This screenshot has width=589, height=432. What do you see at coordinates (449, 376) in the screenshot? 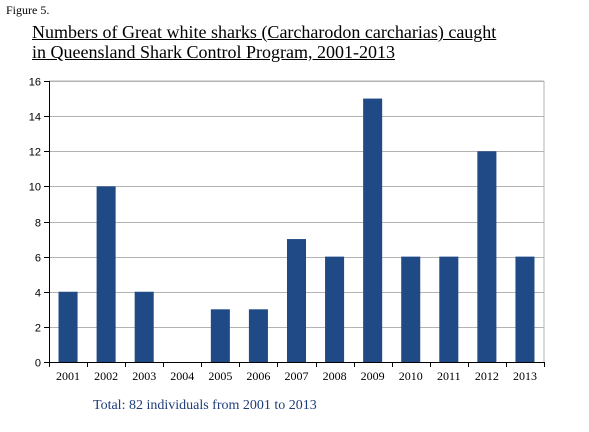
I see `x-tick-label: 2011` at bounding box center [449, 376].